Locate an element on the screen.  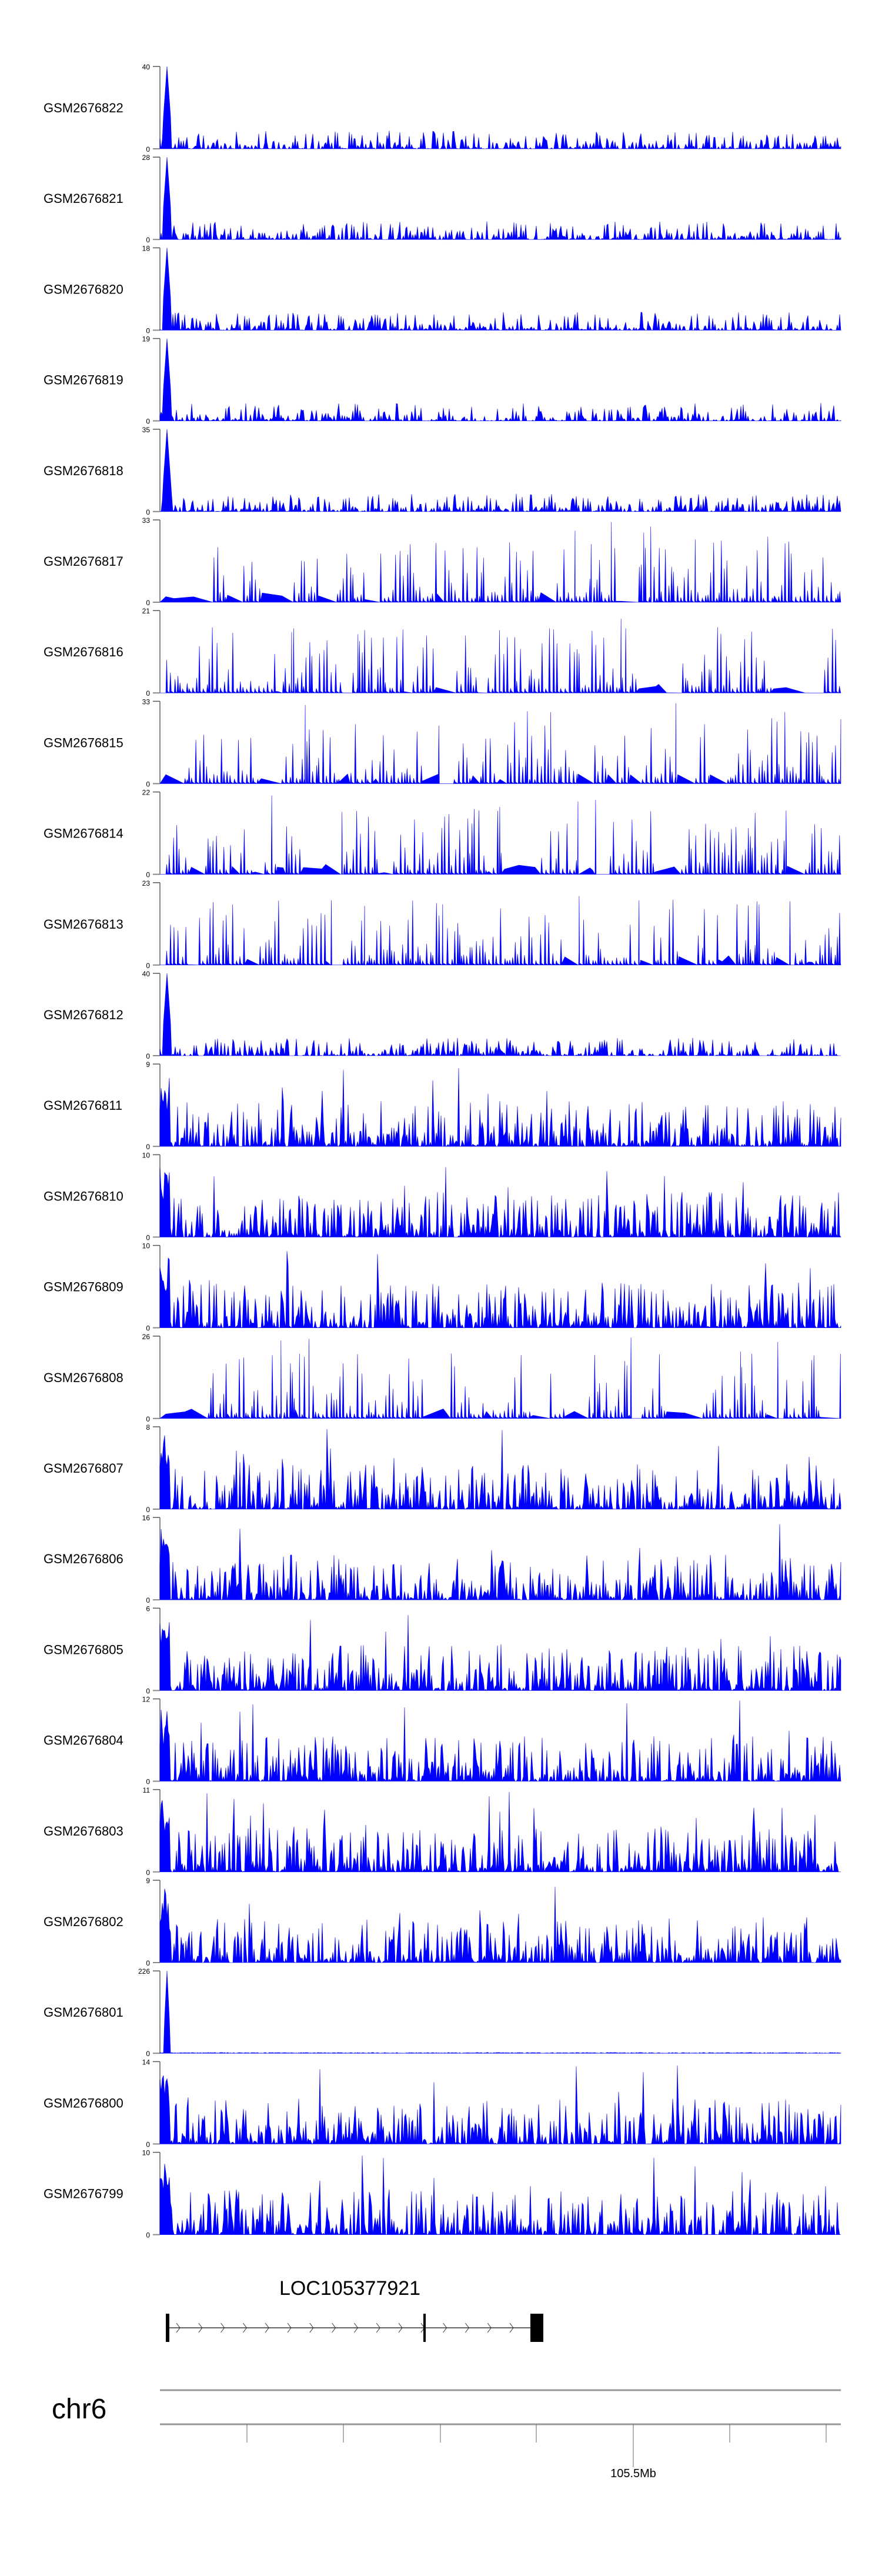
track-label: GSM2676816 is located at coordinates (83, 652).